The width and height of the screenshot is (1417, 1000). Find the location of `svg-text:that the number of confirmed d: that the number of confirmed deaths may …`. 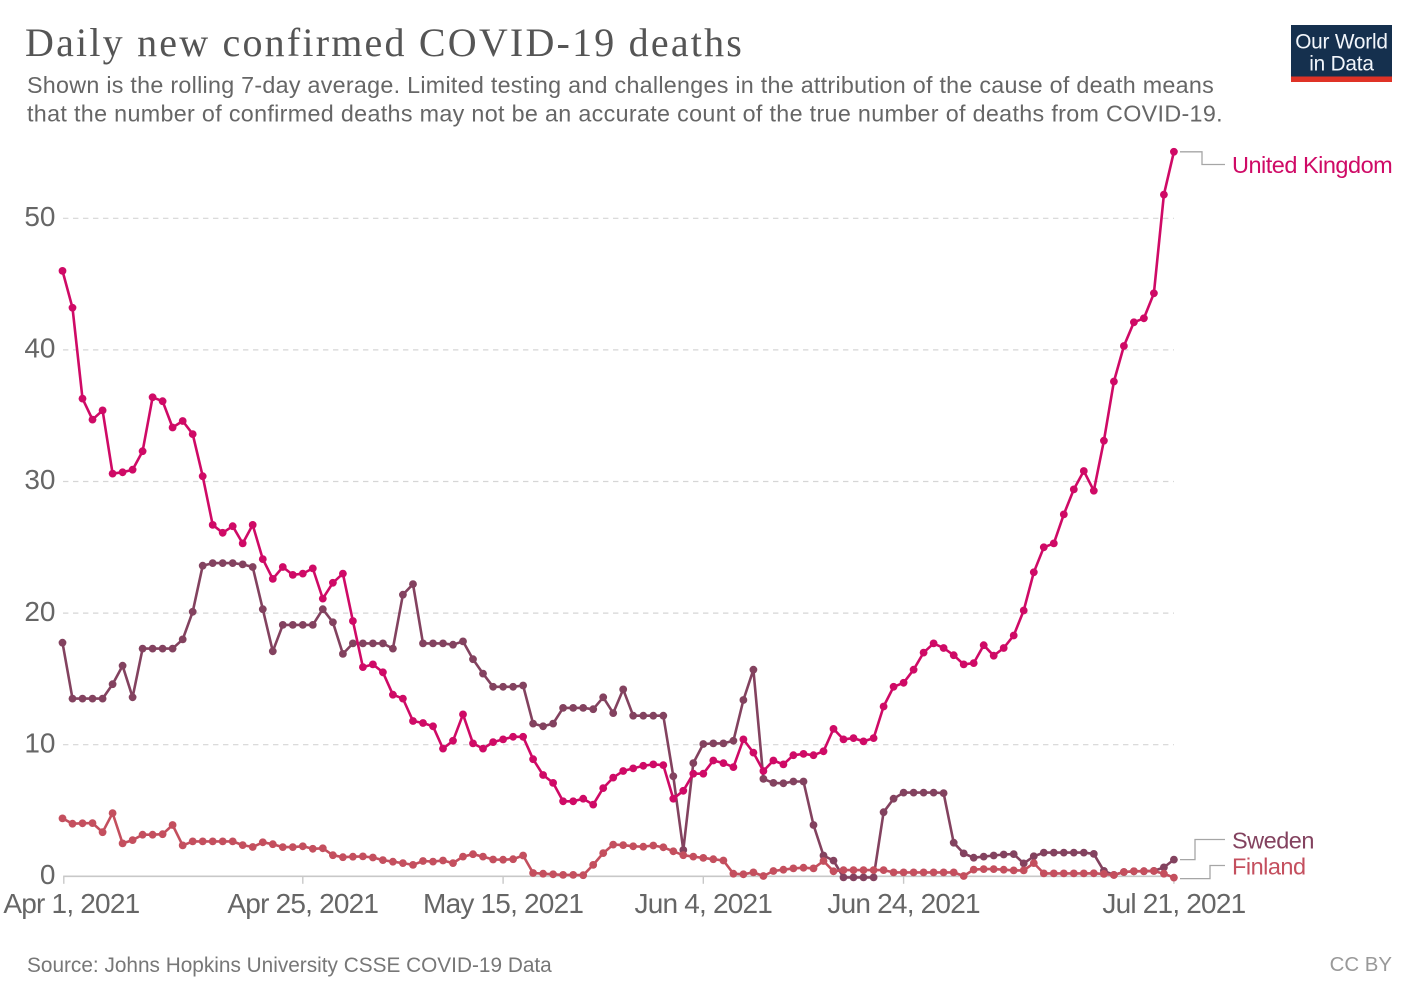

svg-text:that the number of confirmed d: that the number of confirmed deaths may … is located at coordinates (625, 114).